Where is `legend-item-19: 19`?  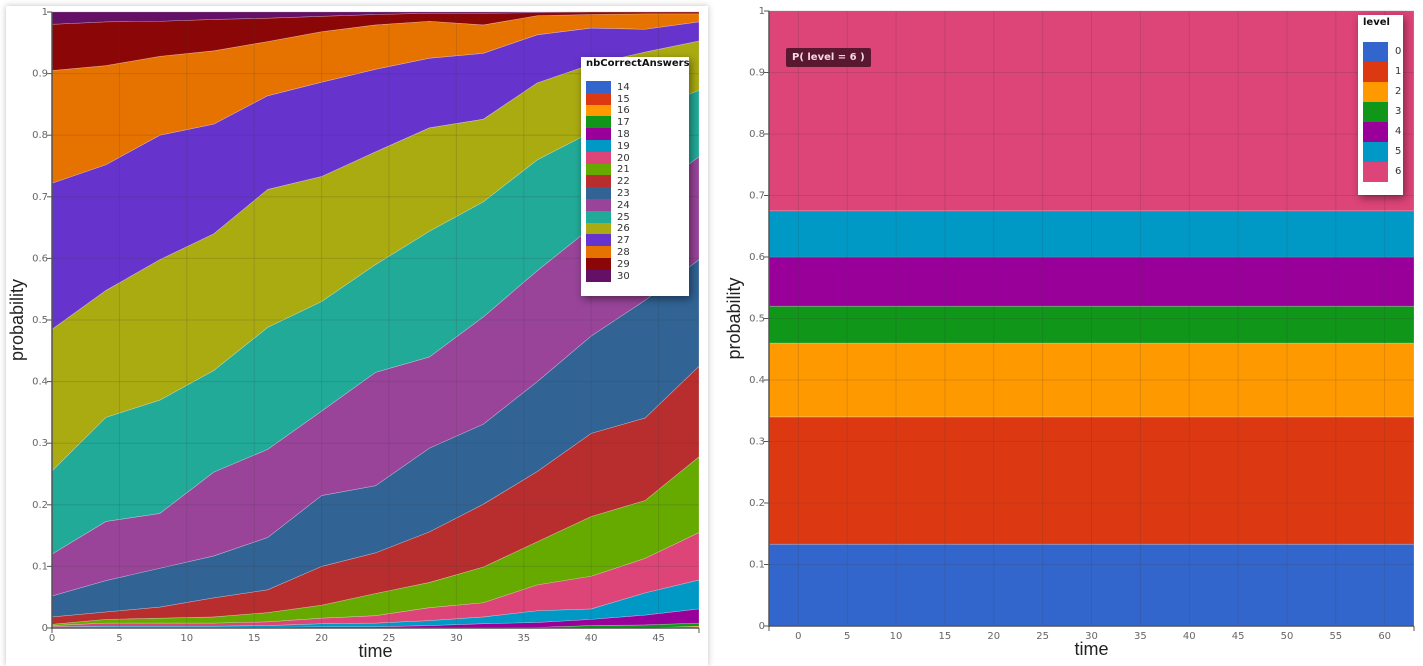
legend-item-19: 19 is located at coordinates (608, 145).